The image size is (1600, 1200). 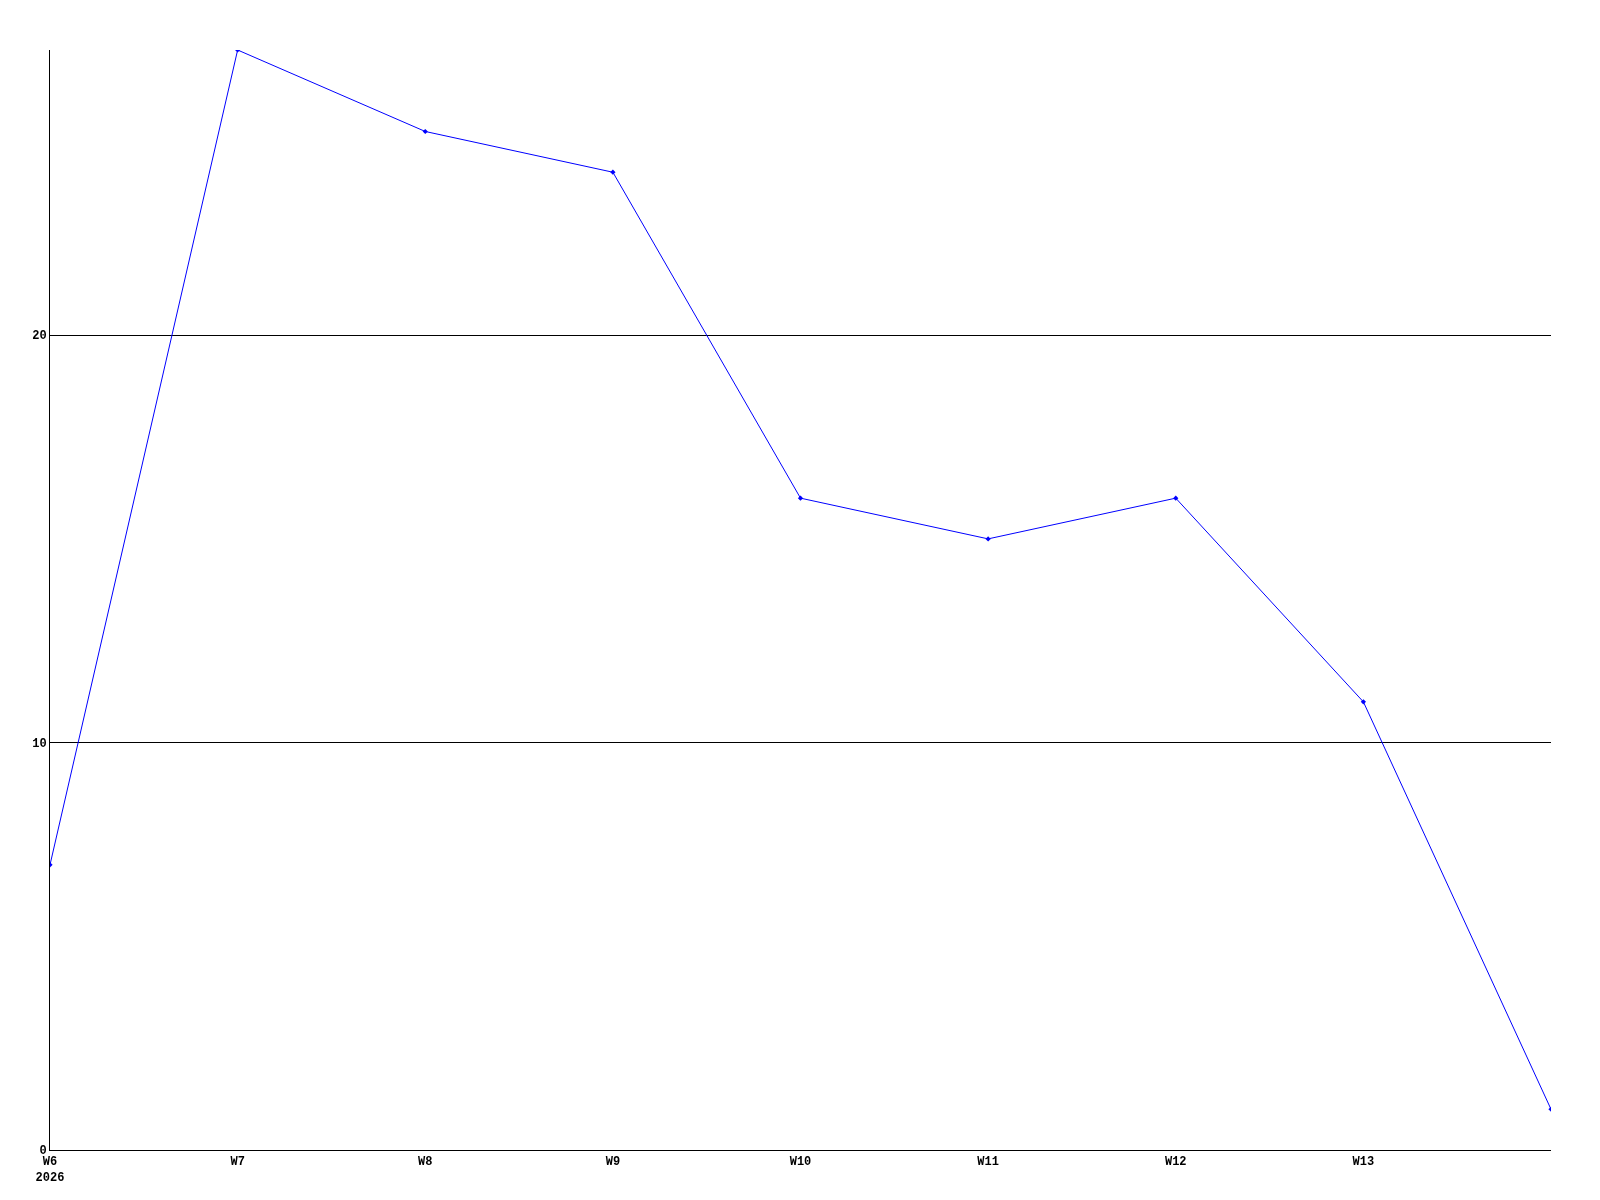 What do you see at coordinates (1363, 1162) in the screenshot?
I see `x-tick-label: W13` at bounding box center [1363, 1162].